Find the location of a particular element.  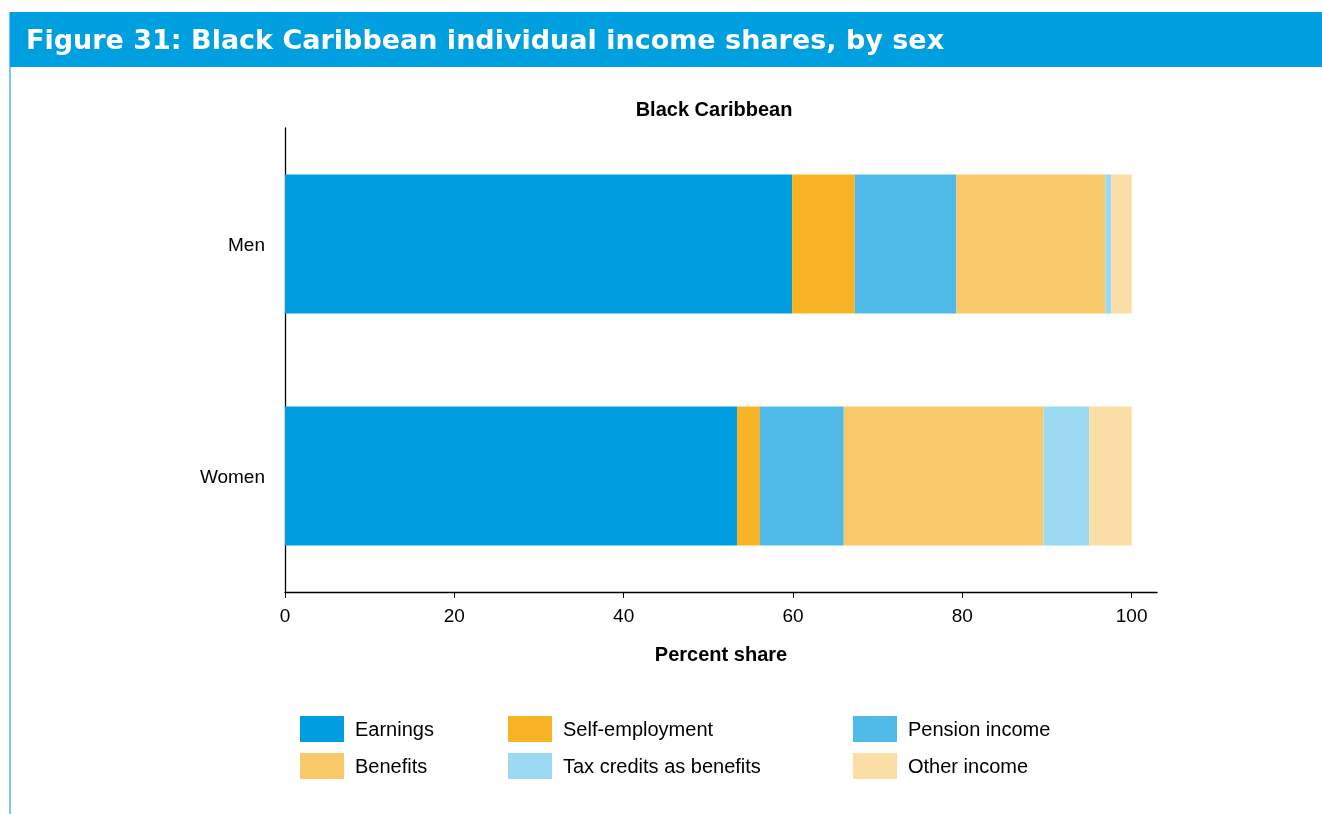

legend-label: Pension income is located at coordinates (979, 729).